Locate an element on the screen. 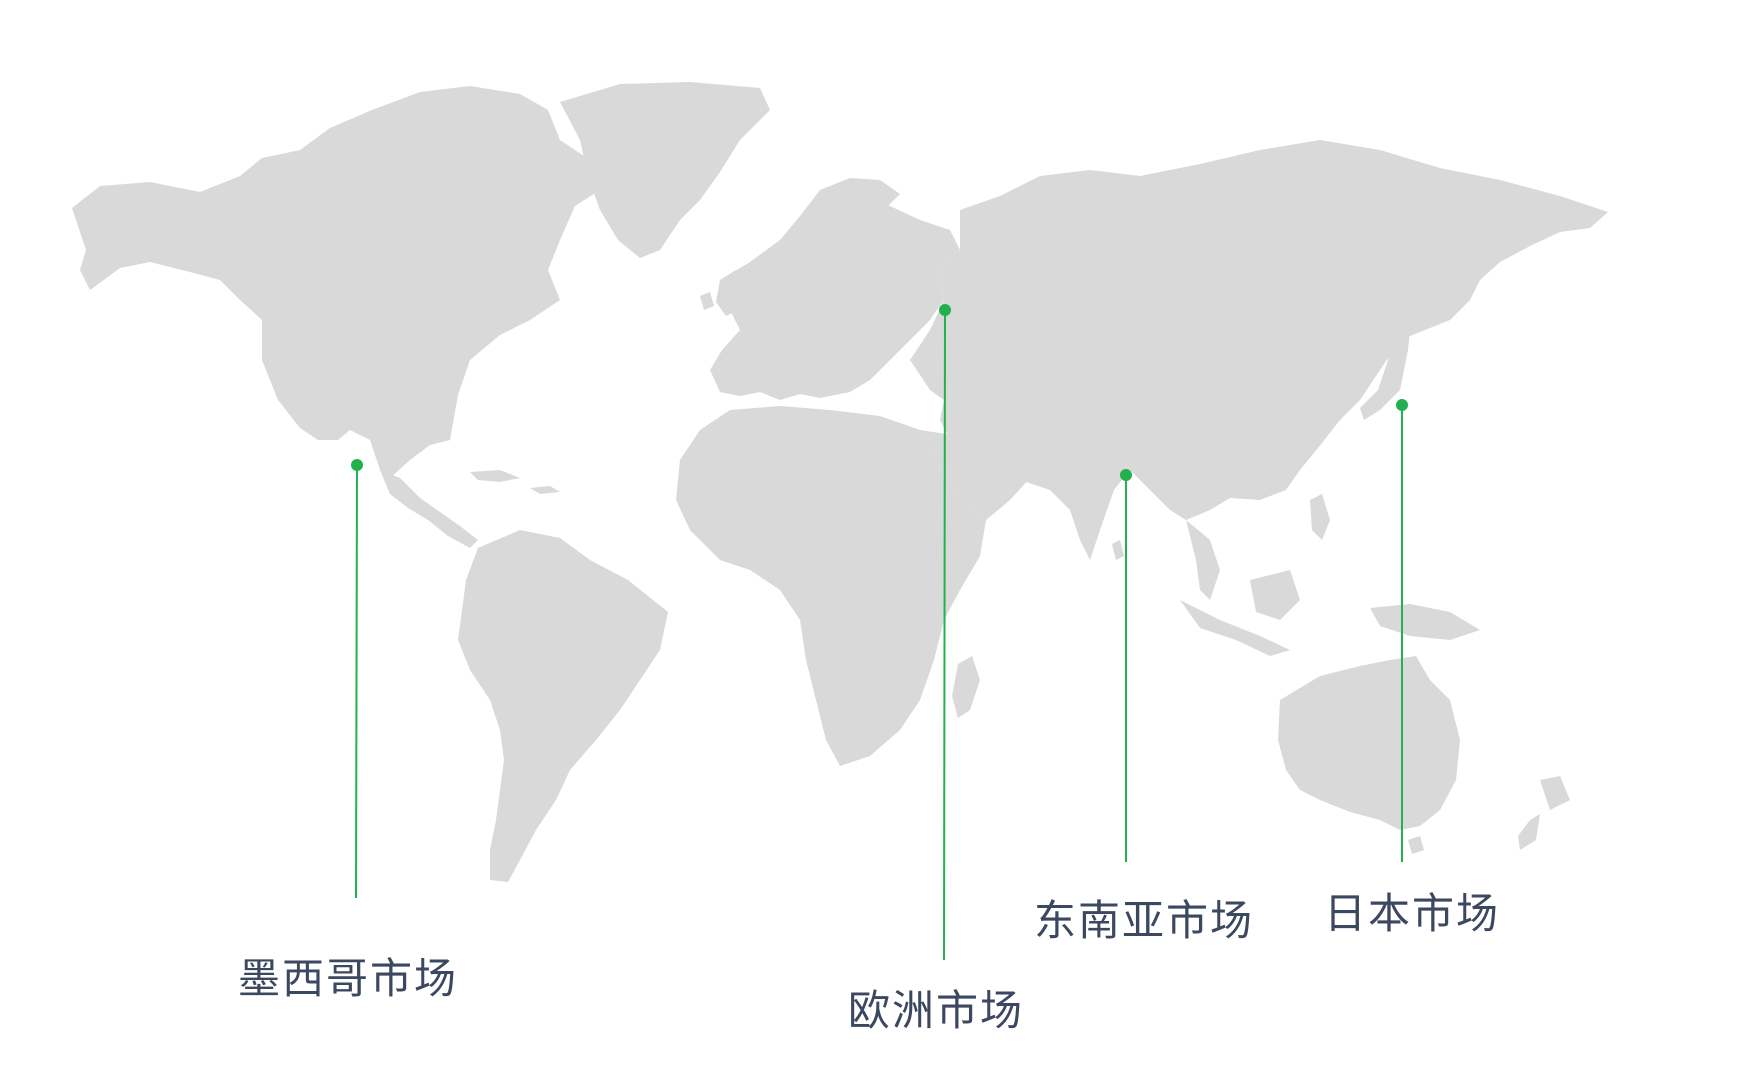 The width and height of the screenshot is (1764, 1085). europe-landmass is located at coordinates (835, 297).